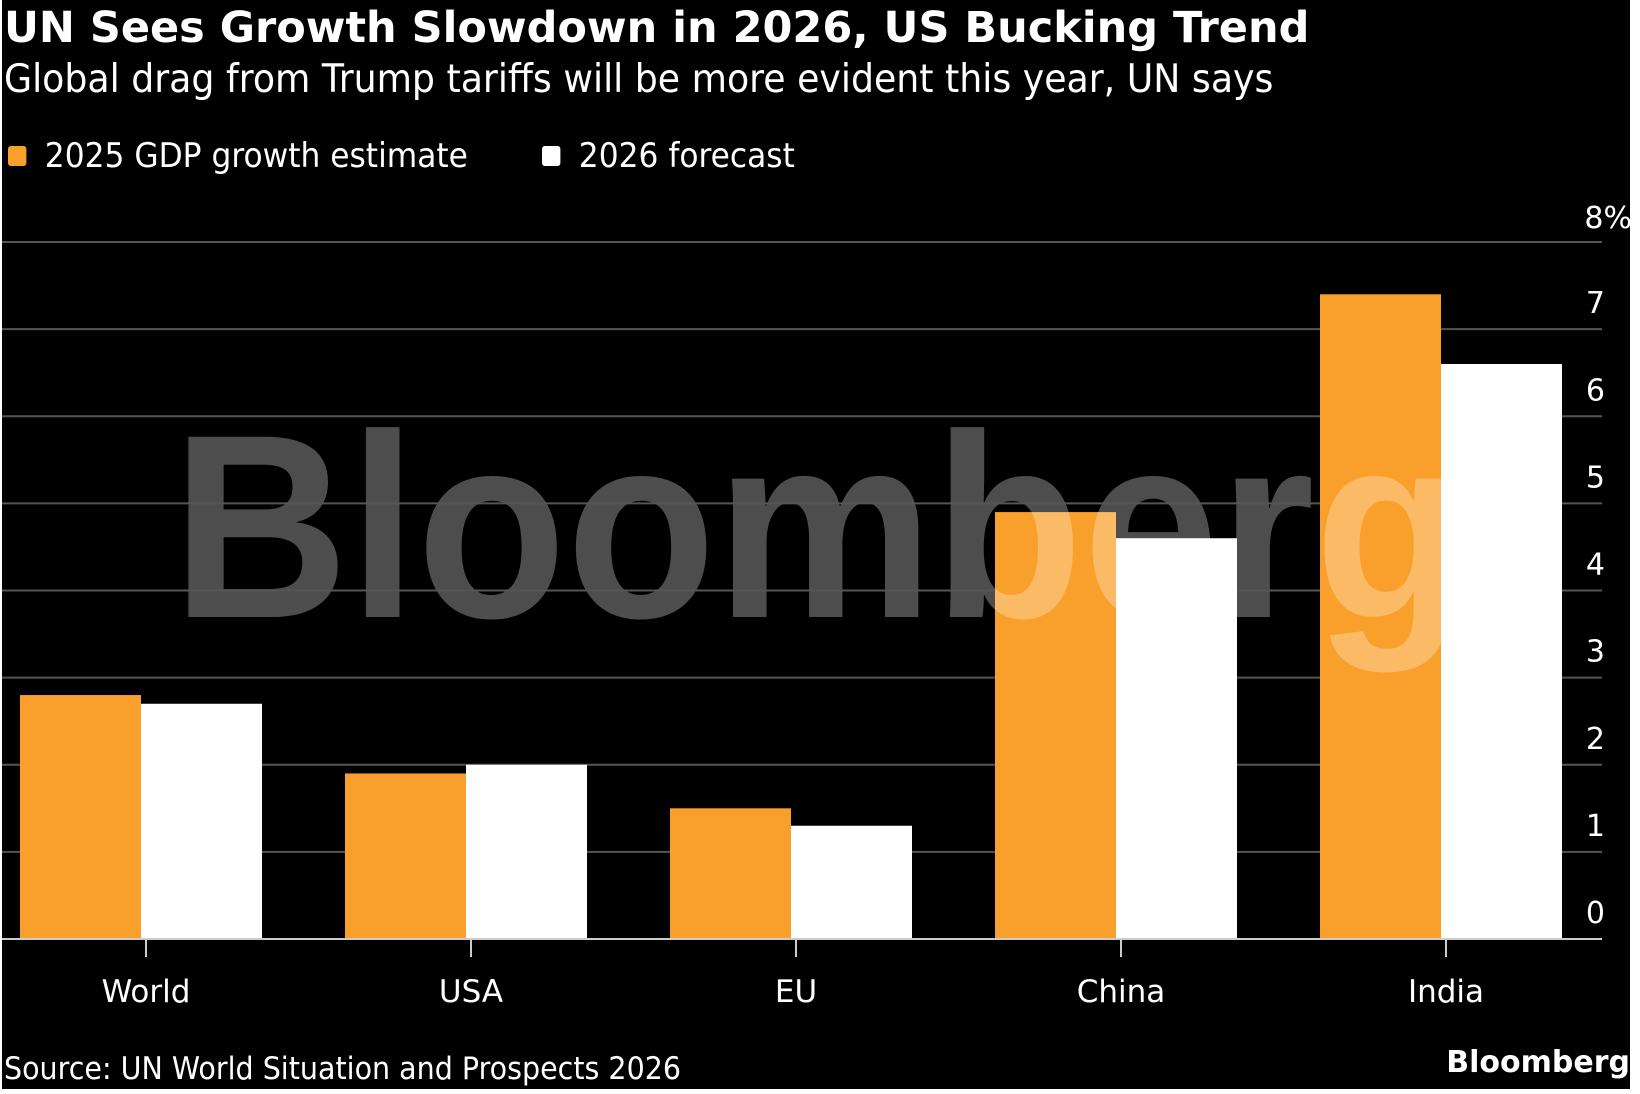 The height and width of the screenshot is (1094, 1640). What do you see at coordinates (471, 992) in the screenshot?
I see `x-tick-label: USA` at bounding box center [471, 992].